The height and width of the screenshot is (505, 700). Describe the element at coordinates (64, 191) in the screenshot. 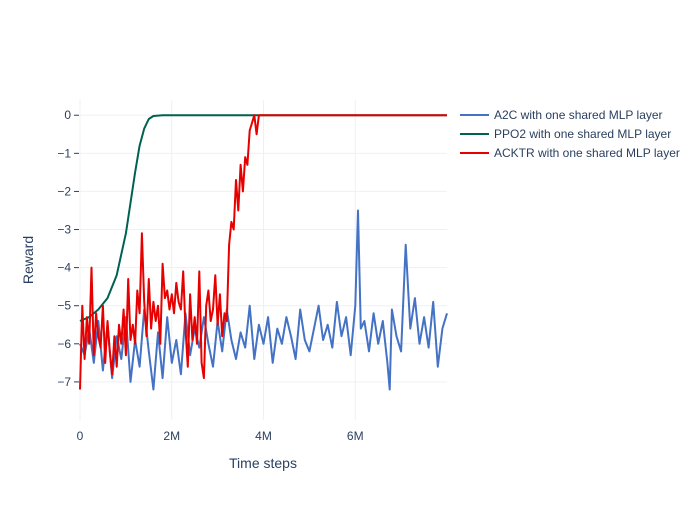

I see `y-tick-label: −2` at that location.